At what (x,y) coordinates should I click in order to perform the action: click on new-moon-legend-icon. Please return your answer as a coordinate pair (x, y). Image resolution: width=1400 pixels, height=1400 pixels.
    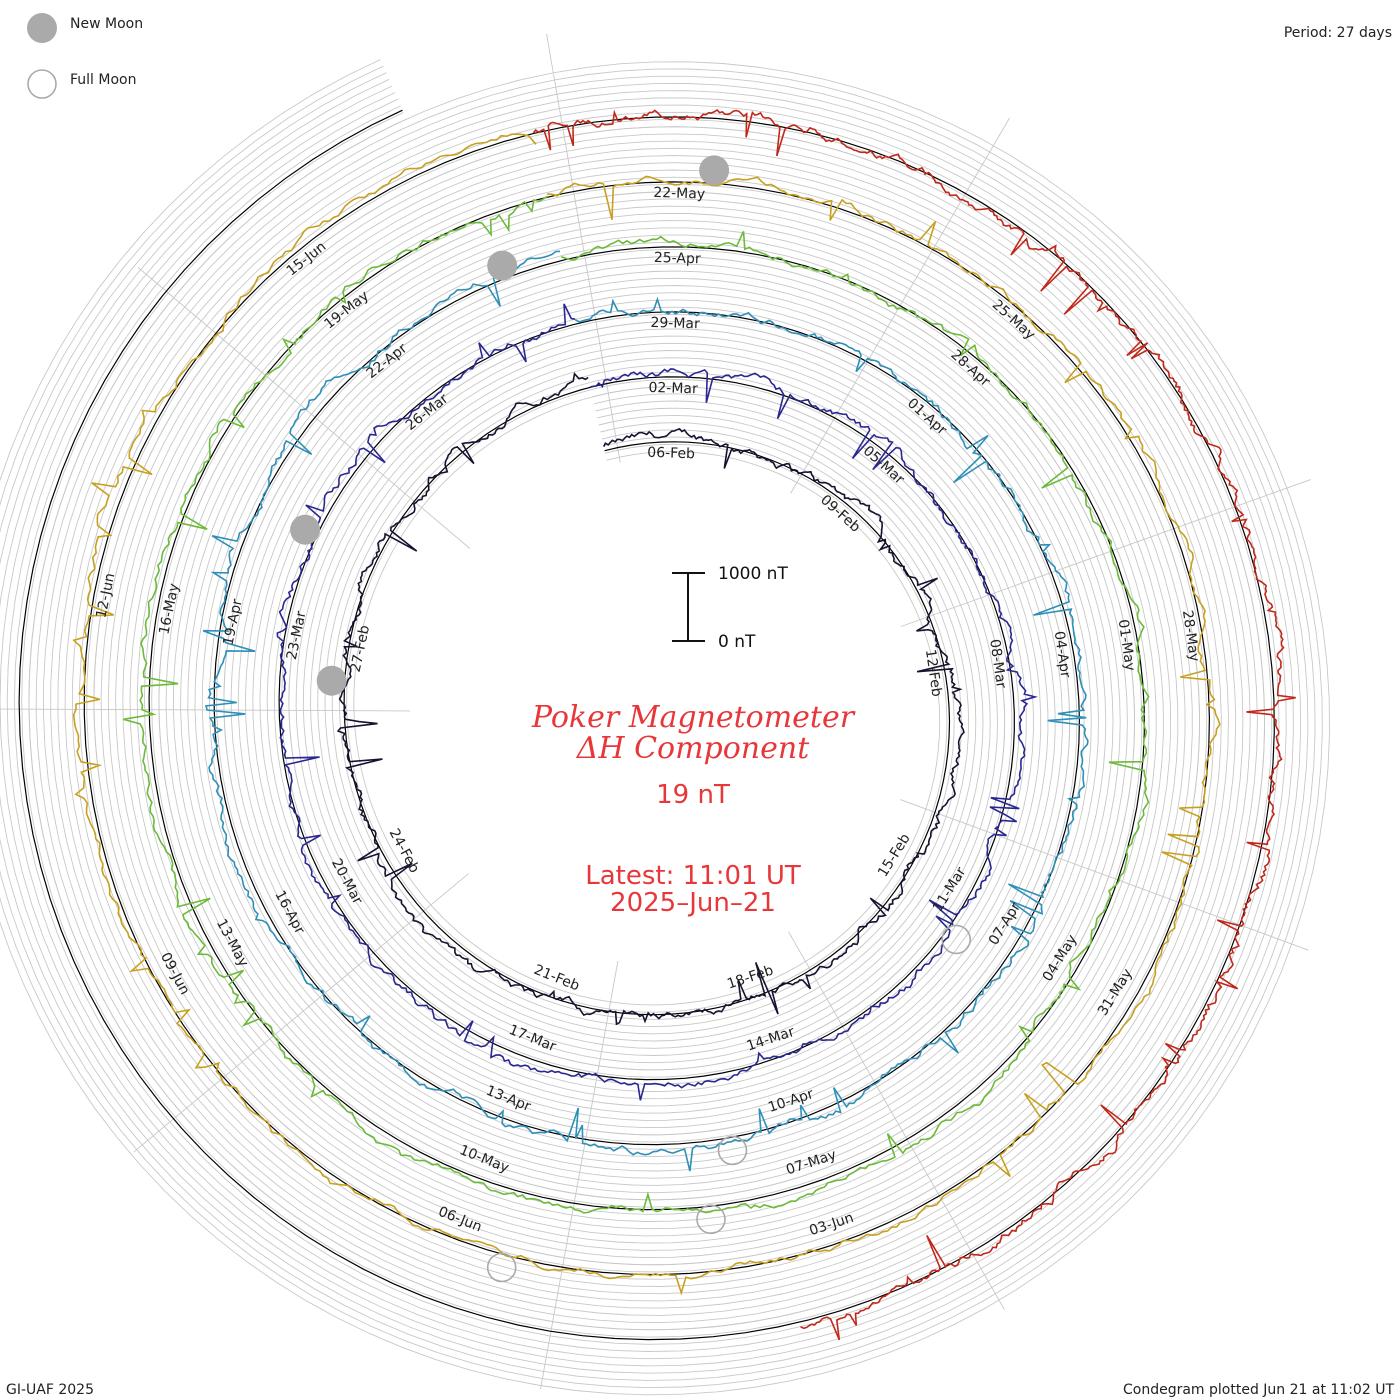
    Looking at the image, I should click on (42, 28).